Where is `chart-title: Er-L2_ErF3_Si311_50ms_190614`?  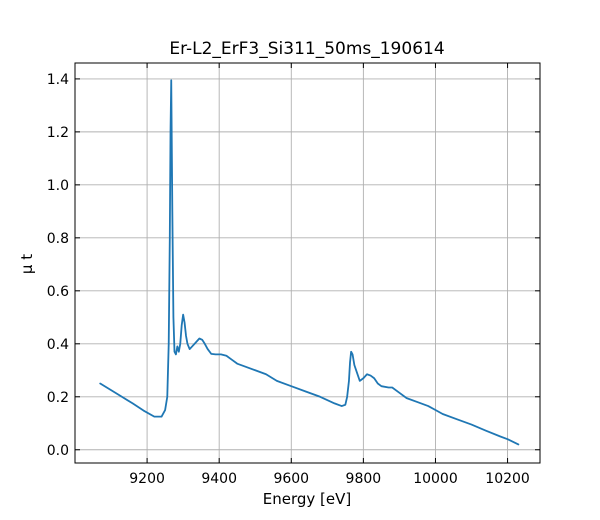
chart-title: Er-L2_ErF3_Si311_50ms_190614 is located at coordinates (306, 49).